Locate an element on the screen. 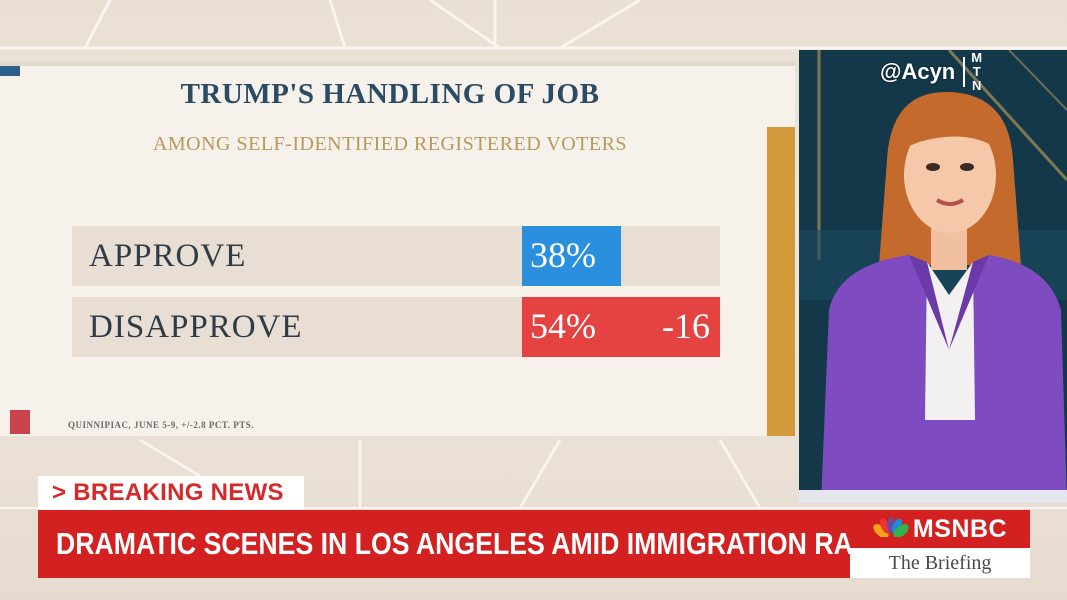  network-branding: MSNBC The Briefing is located at coordinates (940, 544).